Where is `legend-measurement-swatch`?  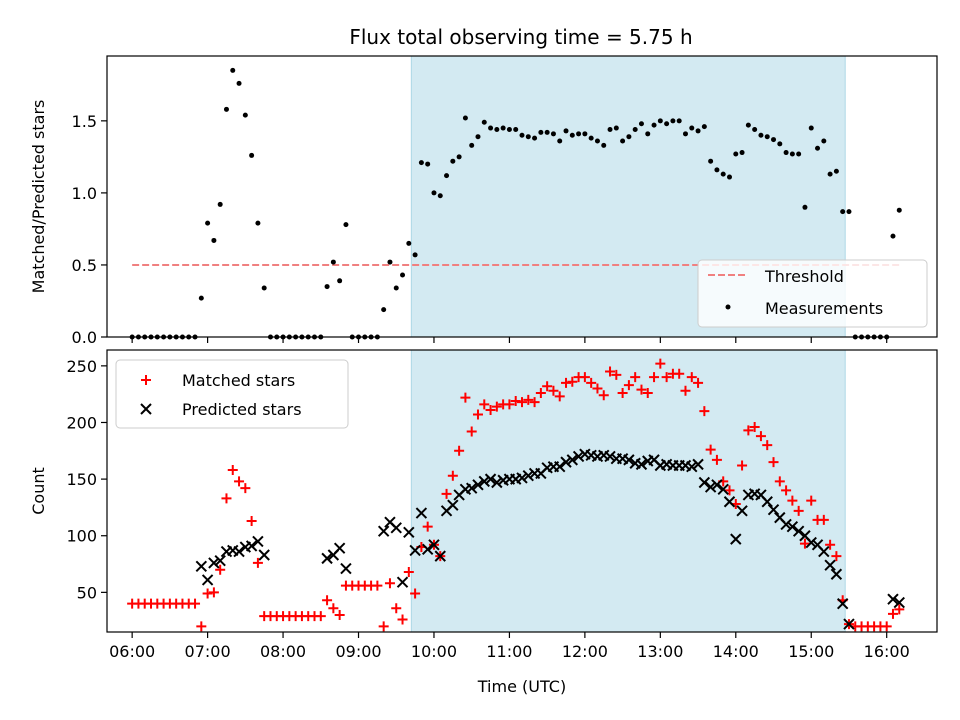
legend-measurement-swatch is located at coordinates (728, 307).